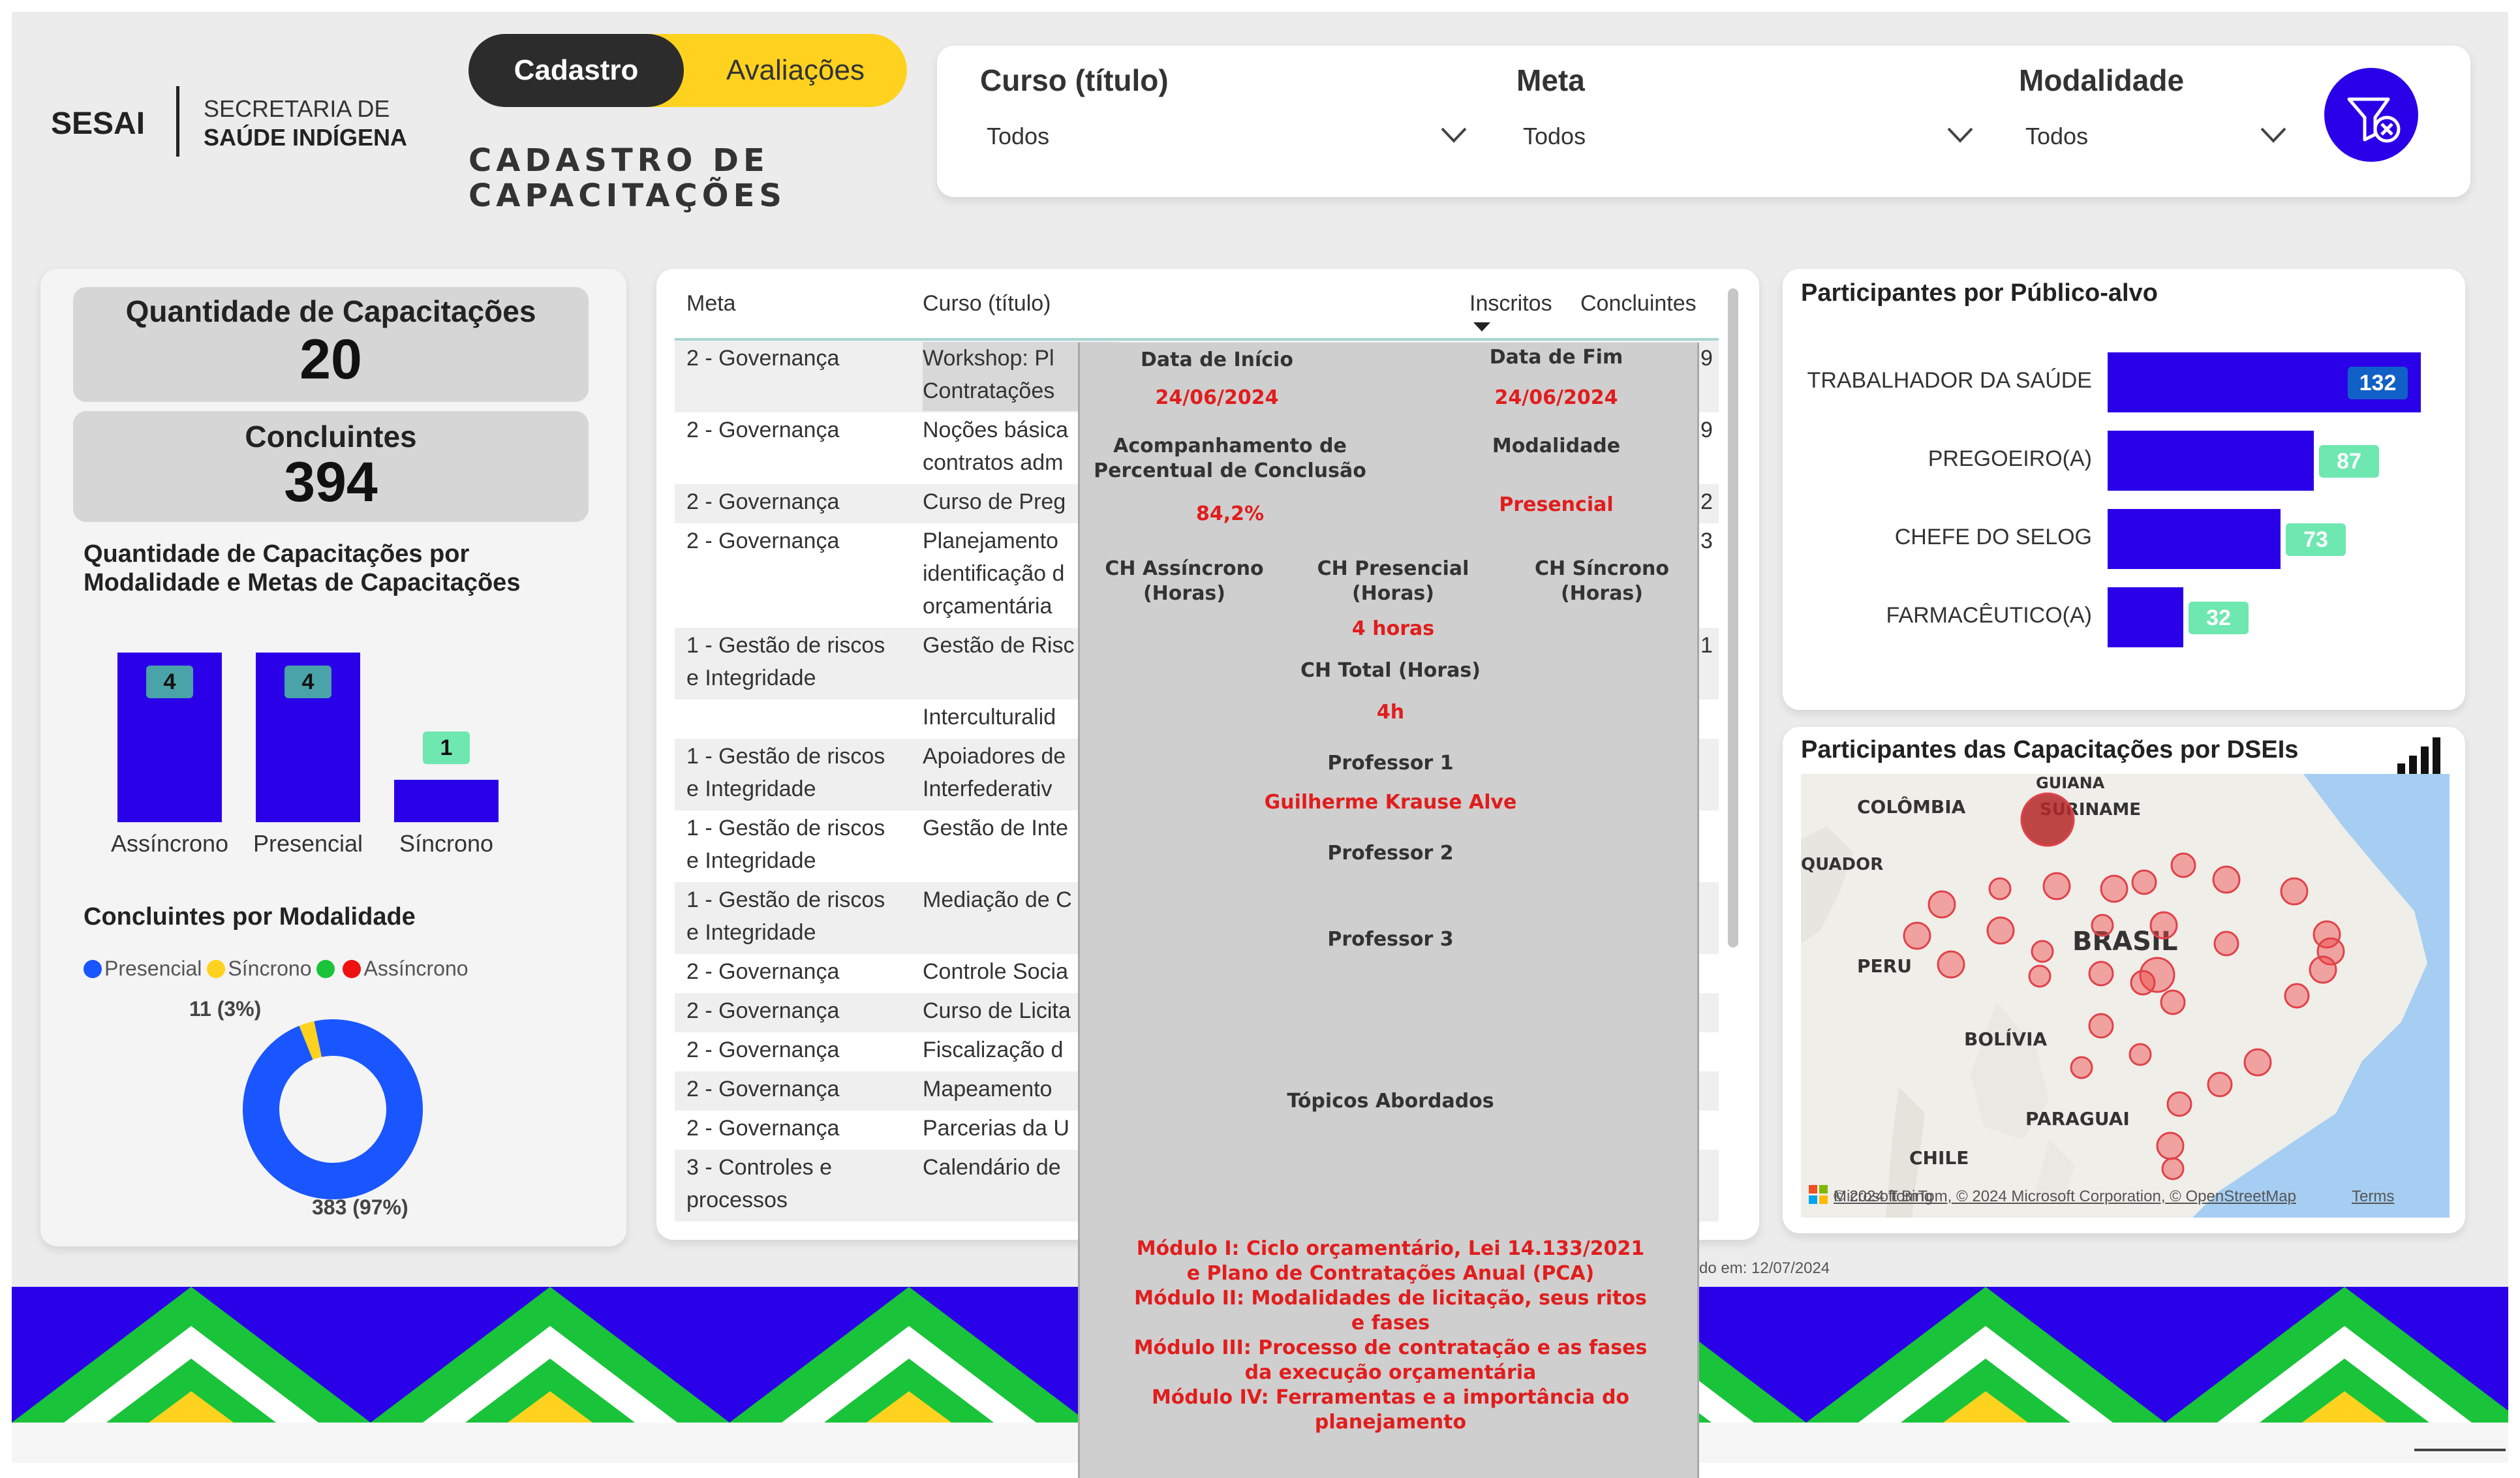 The width and height of the screenshot is (2520, 1478). I want to click on col-header-curso: Curso (título), so click(987, 303).